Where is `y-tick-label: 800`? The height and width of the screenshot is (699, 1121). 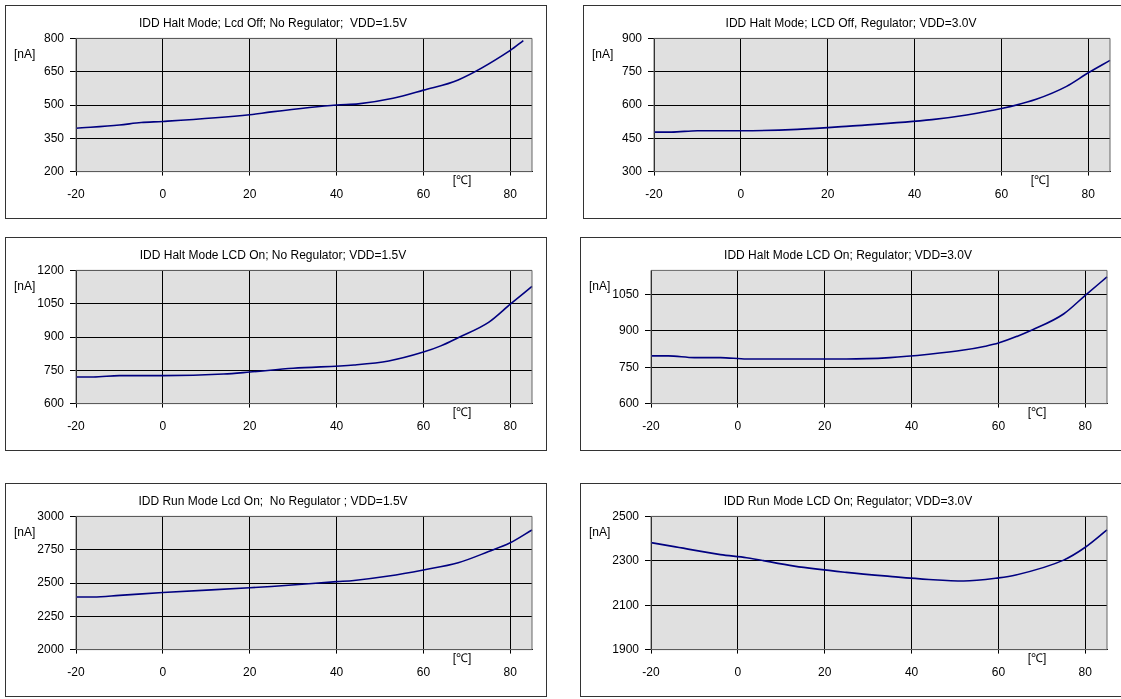
y-tick-label: 800 is located at coordinates (54, 37).